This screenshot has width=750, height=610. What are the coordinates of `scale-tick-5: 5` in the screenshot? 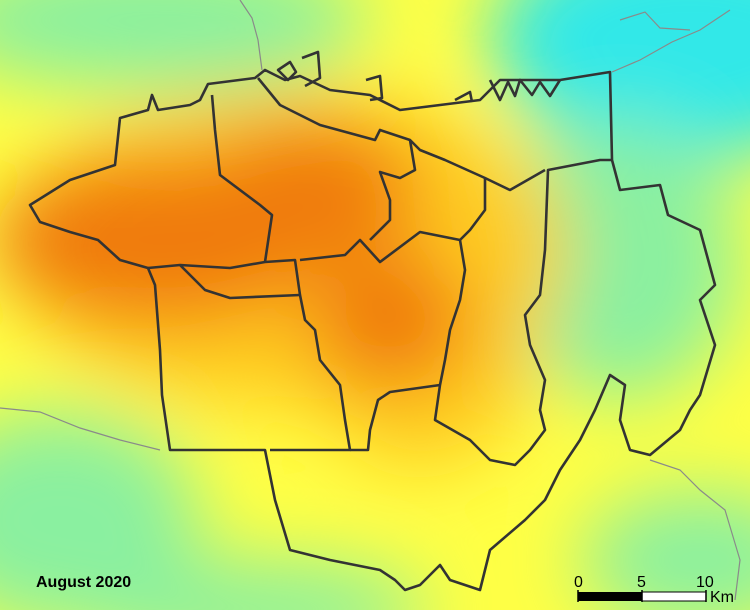 It's located at (641, 582).